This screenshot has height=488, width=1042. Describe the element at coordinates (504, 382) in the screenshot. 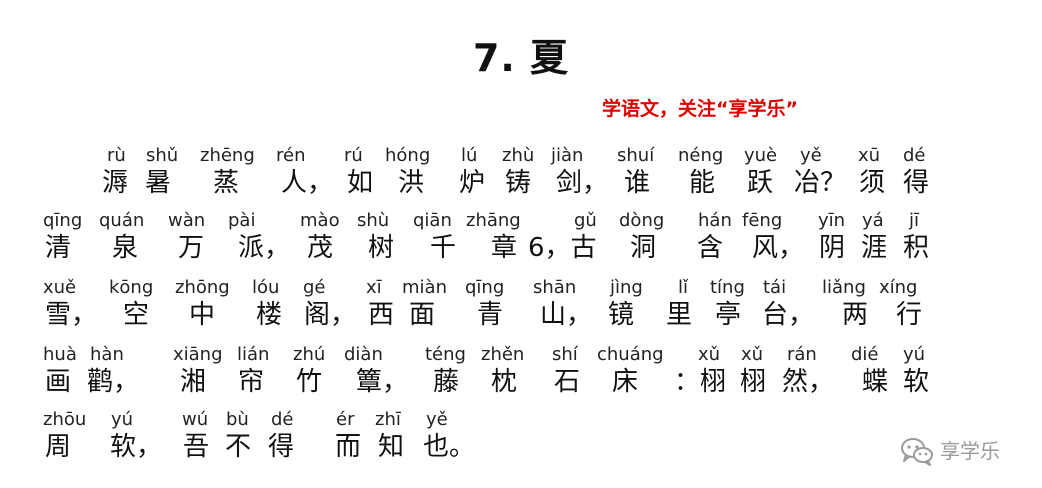

I see `hanzi: 枕` at that location.